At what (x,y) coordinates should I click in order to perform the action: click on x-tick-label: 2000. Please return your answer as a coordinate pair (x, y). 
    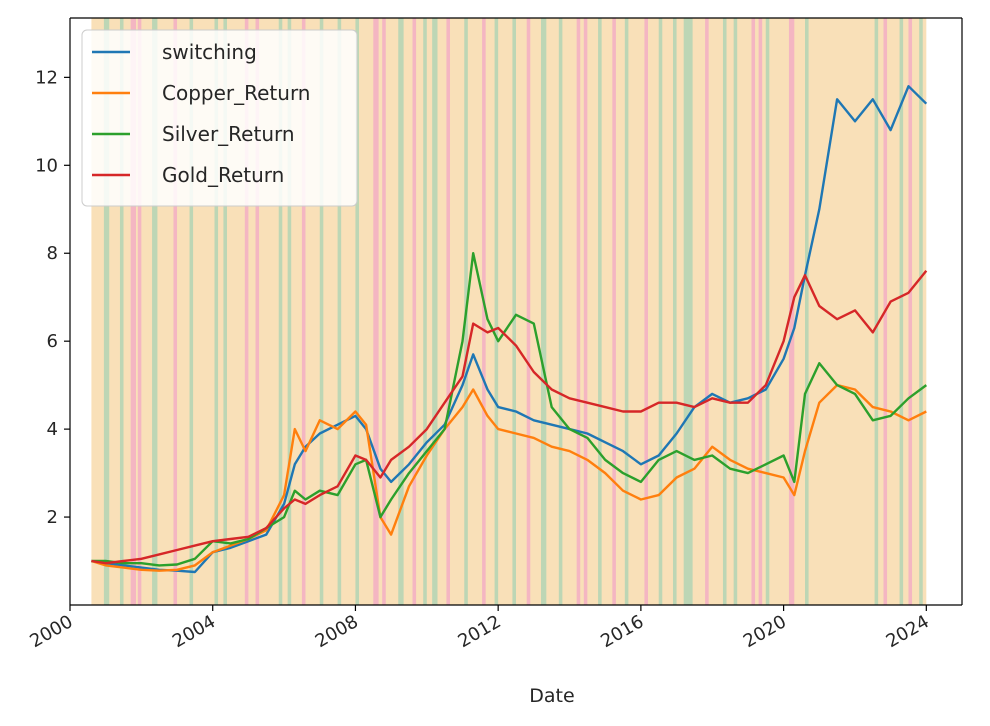
    Looking at the image, I should click on (51, 631).